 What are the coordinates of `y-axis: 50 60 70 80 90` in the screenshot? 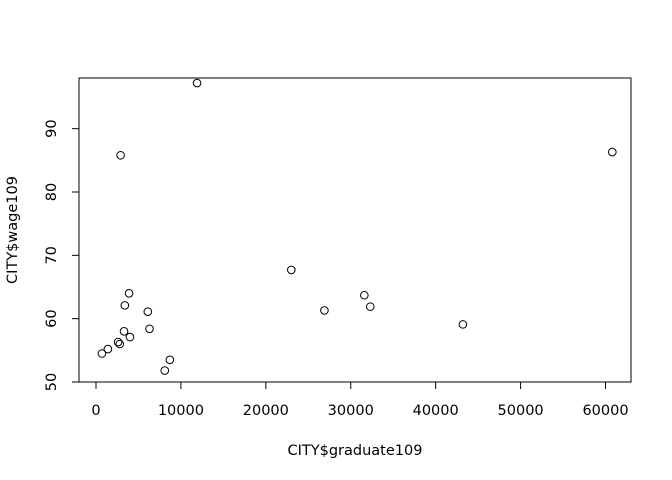 It's located at (62, 255).